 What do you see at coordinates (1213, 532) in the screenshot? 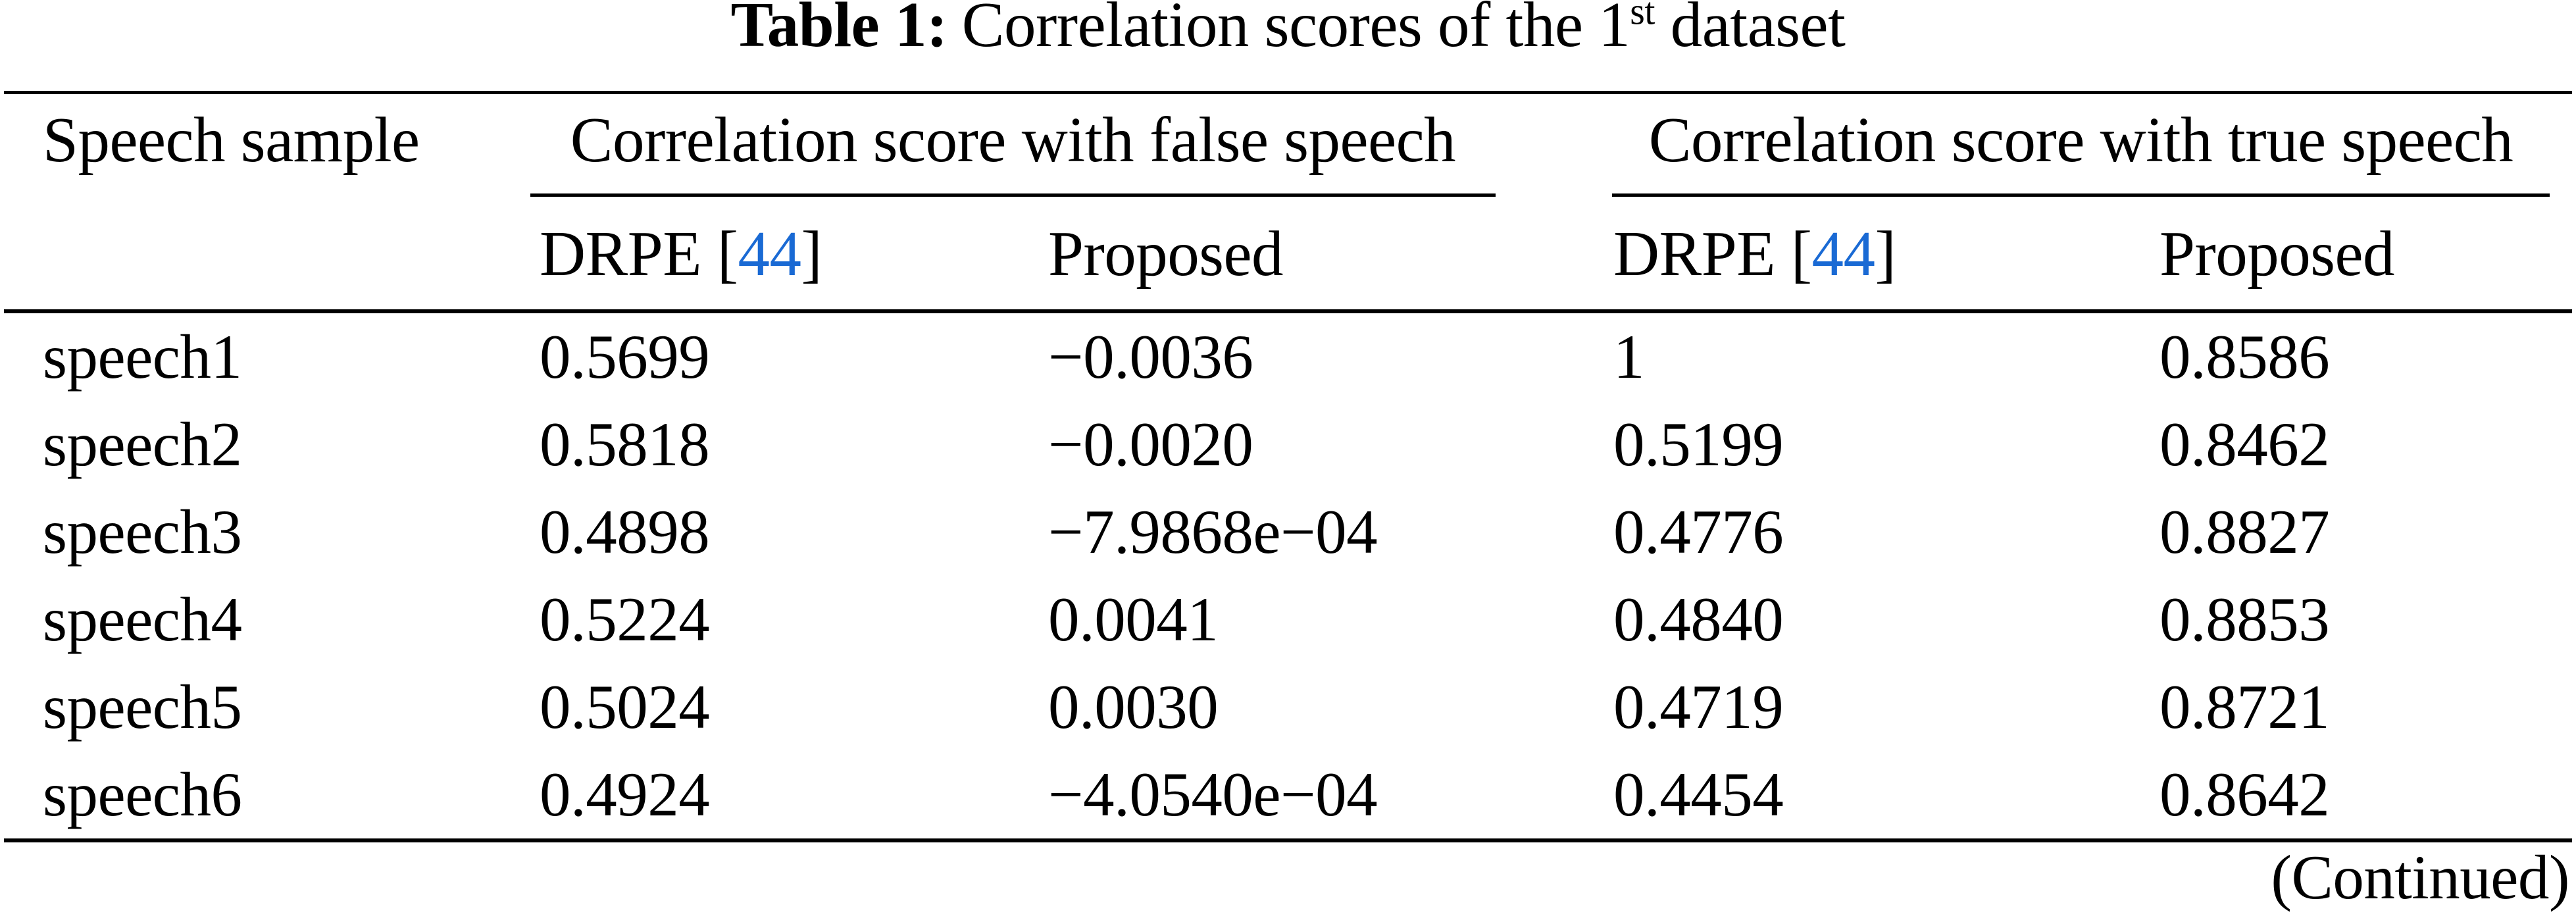
I see `cell-false-proposed: −7.9868e−04` at bounding box center [1213, 532].